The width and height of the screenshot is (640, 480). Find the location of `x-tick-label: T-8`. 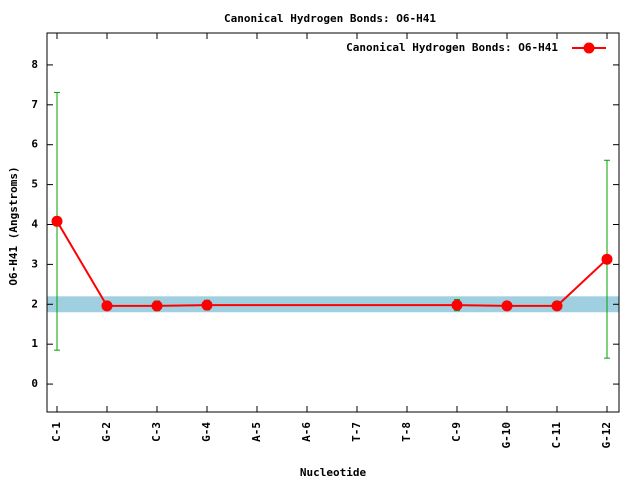

x-tick-label: T-8 is located at coordinates (406, 432).